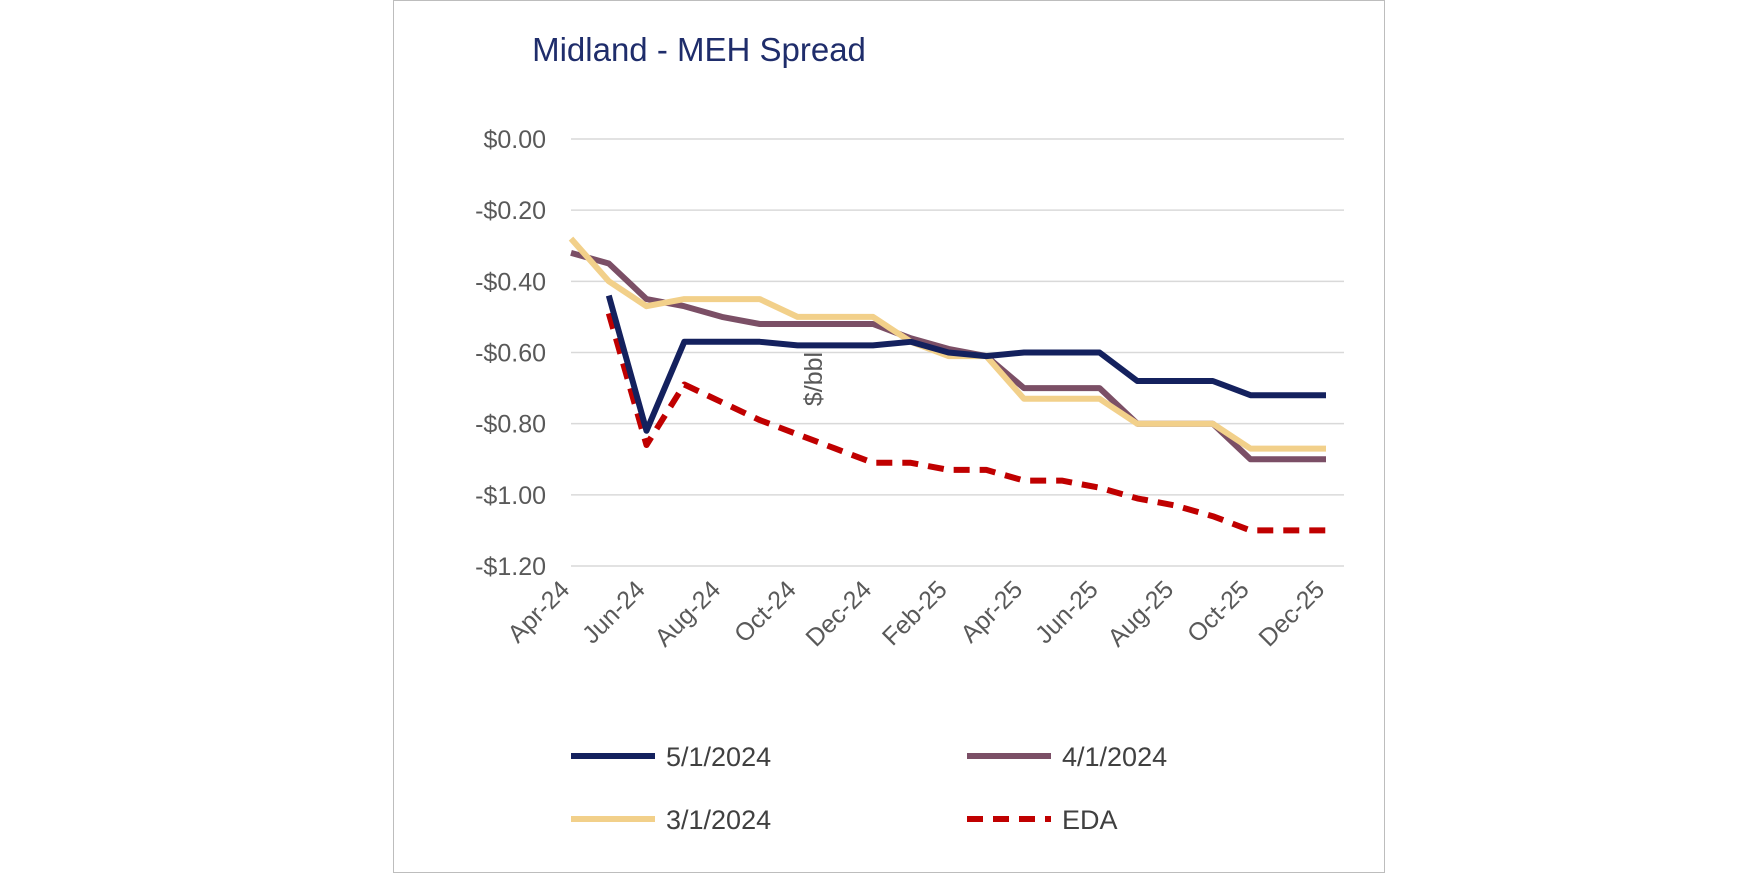  What do you see at coordinates (510, 425) in the screenshot?
I see `y-tick-label: -$0.80` at bounding box center [510, 425].